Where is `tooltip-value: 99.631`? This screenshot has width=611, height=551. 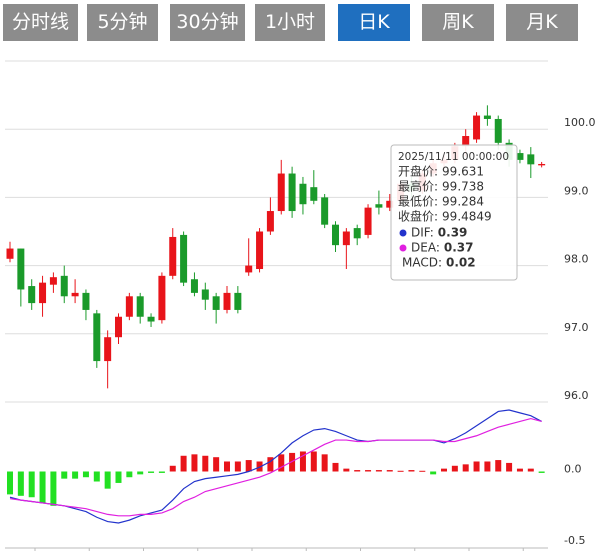 tooltip-value: 99.631 is located at coordinates (463, 172).